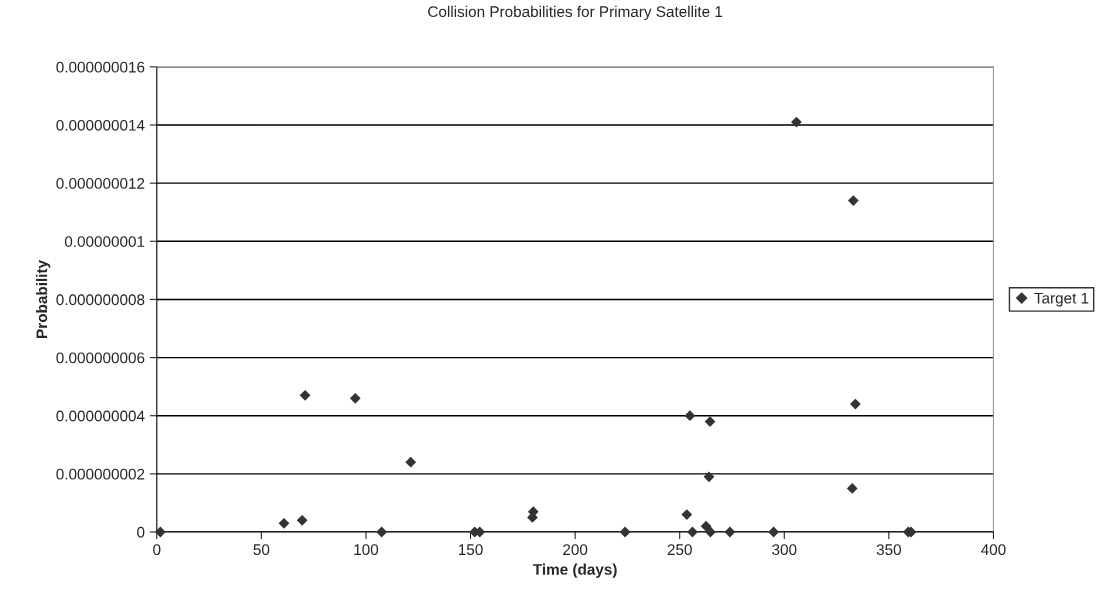 Image resolution: width=1120 pixels, height=608 pixels. Describe the element at coordinates (100, 183) in the screenshot. I see `y-tick-label: 0.000000012` at that location.